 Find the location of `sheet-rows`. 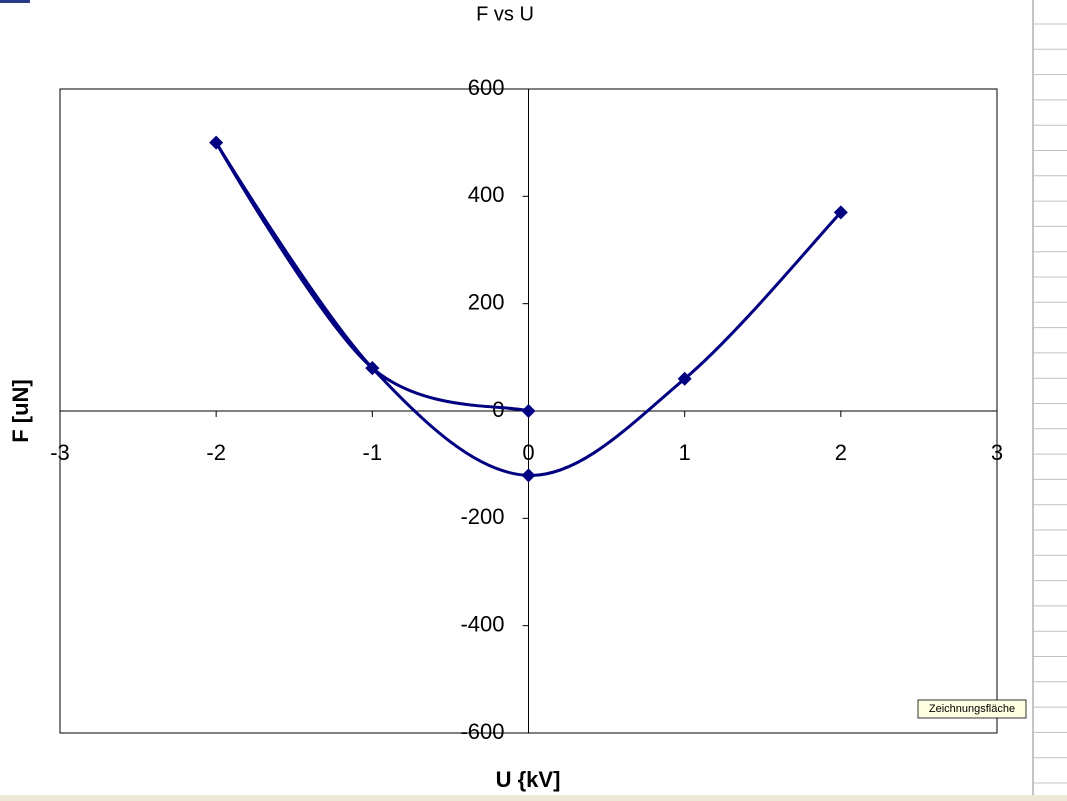

sheet-rows is located at coordinates (1050, 403).